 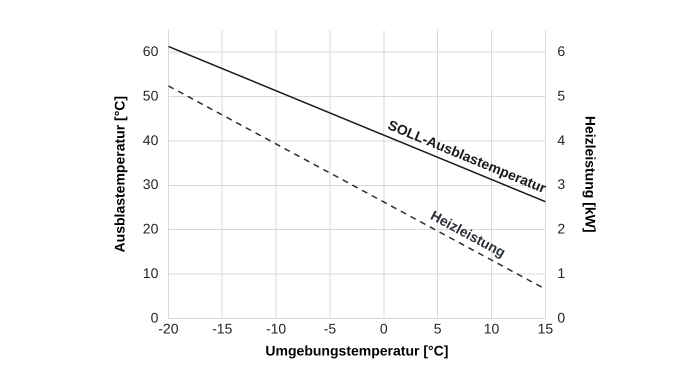 What do you see at coordinates (546, 328) in the screenshot?
I see `x-tick-label: 15` at bounding box center [546, 328].